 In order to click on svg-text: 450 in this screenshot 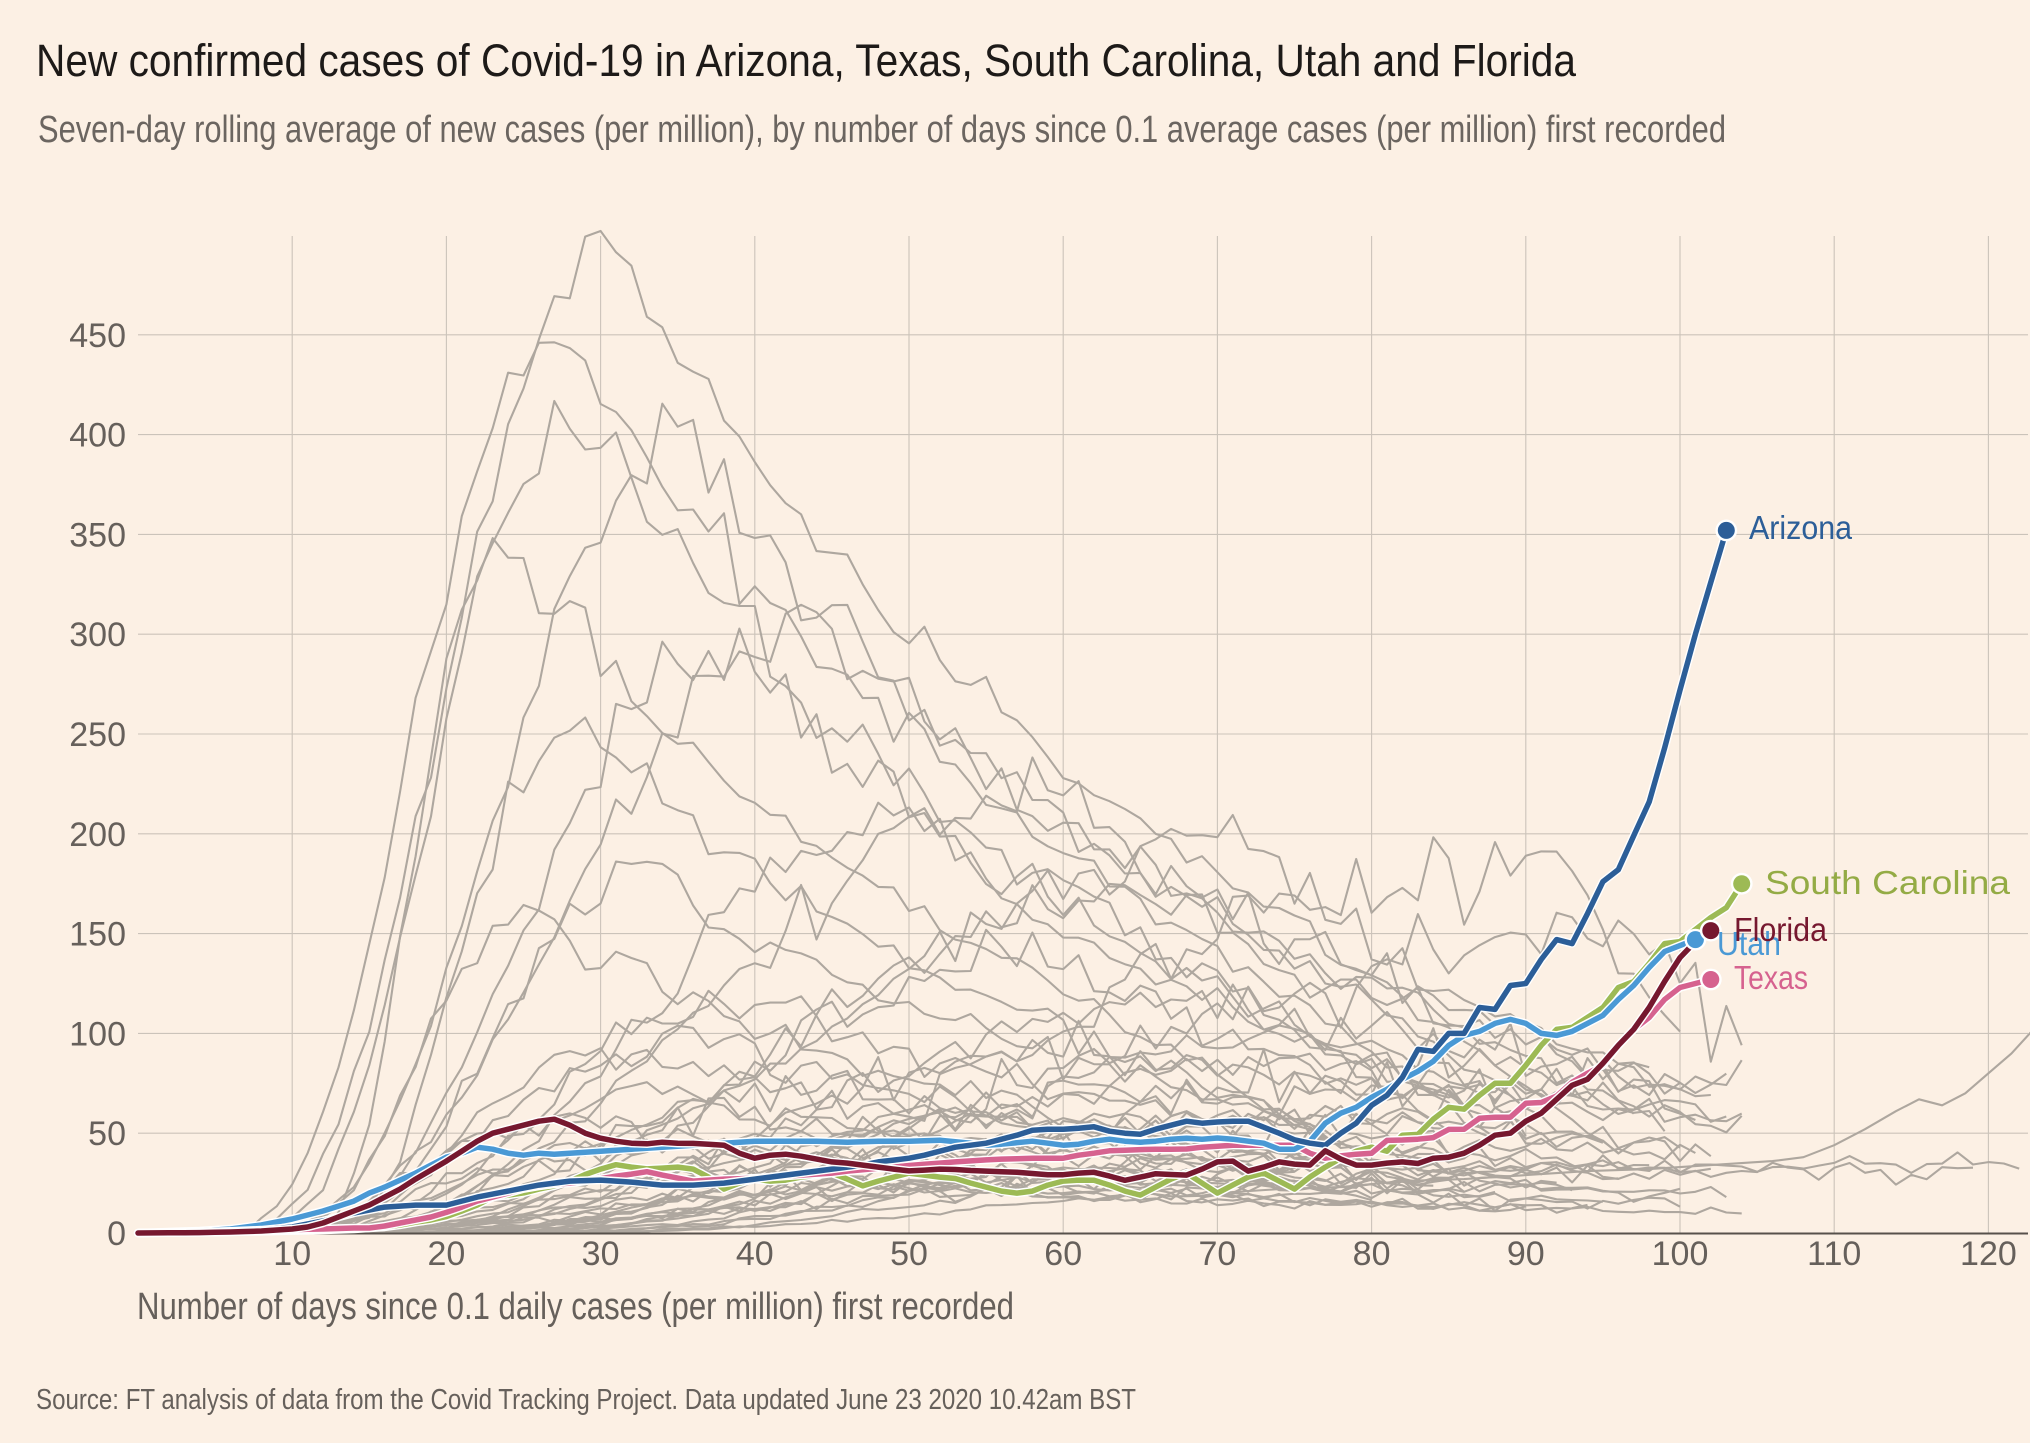, I will do `click(97, 336)`.